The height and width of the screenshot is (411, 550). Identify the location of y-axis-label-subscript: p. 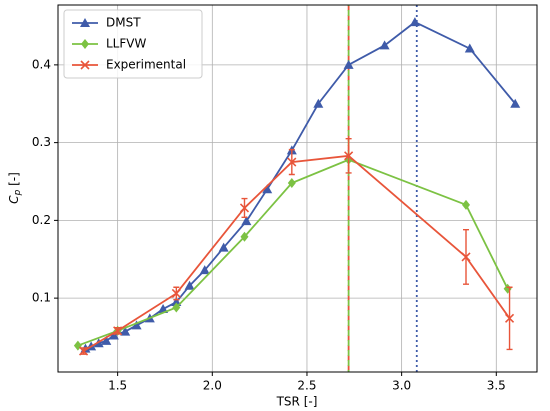
(18, 192).